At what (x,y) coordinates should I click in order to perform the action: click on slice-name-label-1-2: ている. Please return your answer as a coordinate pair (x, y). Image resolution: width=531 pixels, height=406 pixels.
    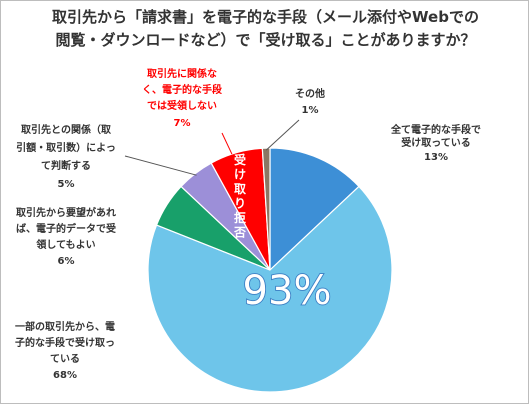
    Looking at the image, I should click on (65, 359).